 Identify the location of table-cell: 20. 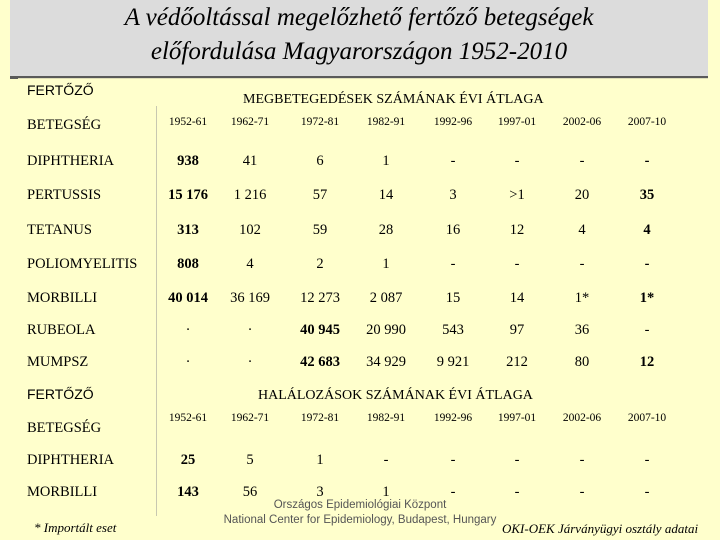
(582, 195).